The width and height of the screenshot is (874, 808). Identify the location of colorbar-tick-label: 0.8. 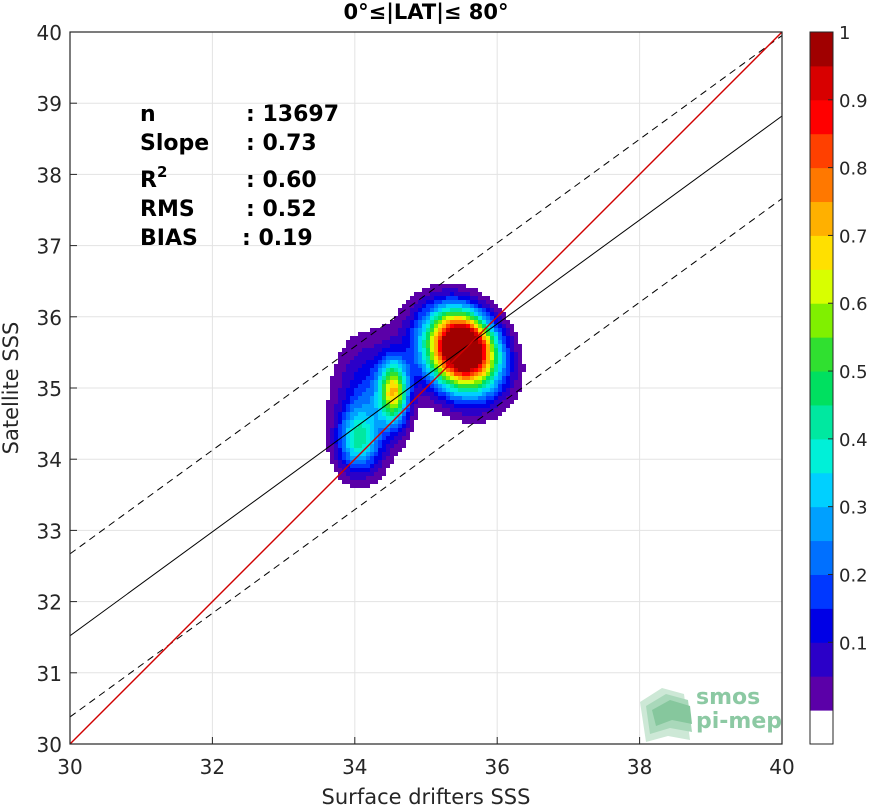
(853, 169).